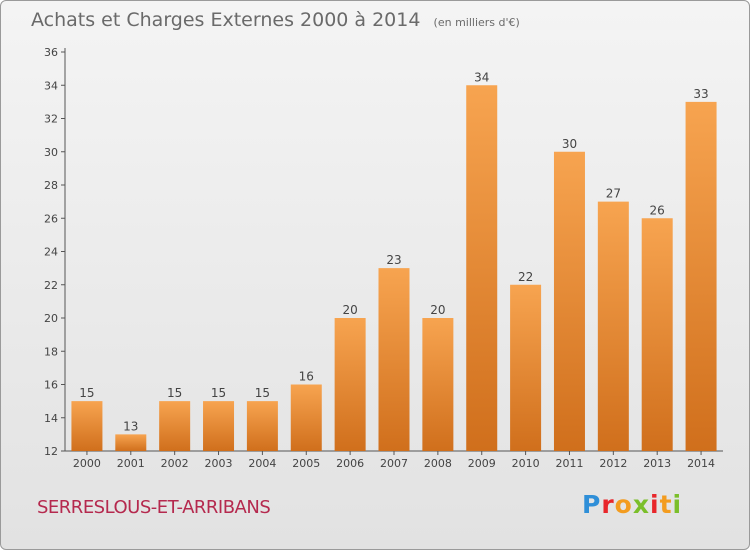  Describe the element at coordinates (525, 277) in the screenshot. I see `data-label: 22` at that location.